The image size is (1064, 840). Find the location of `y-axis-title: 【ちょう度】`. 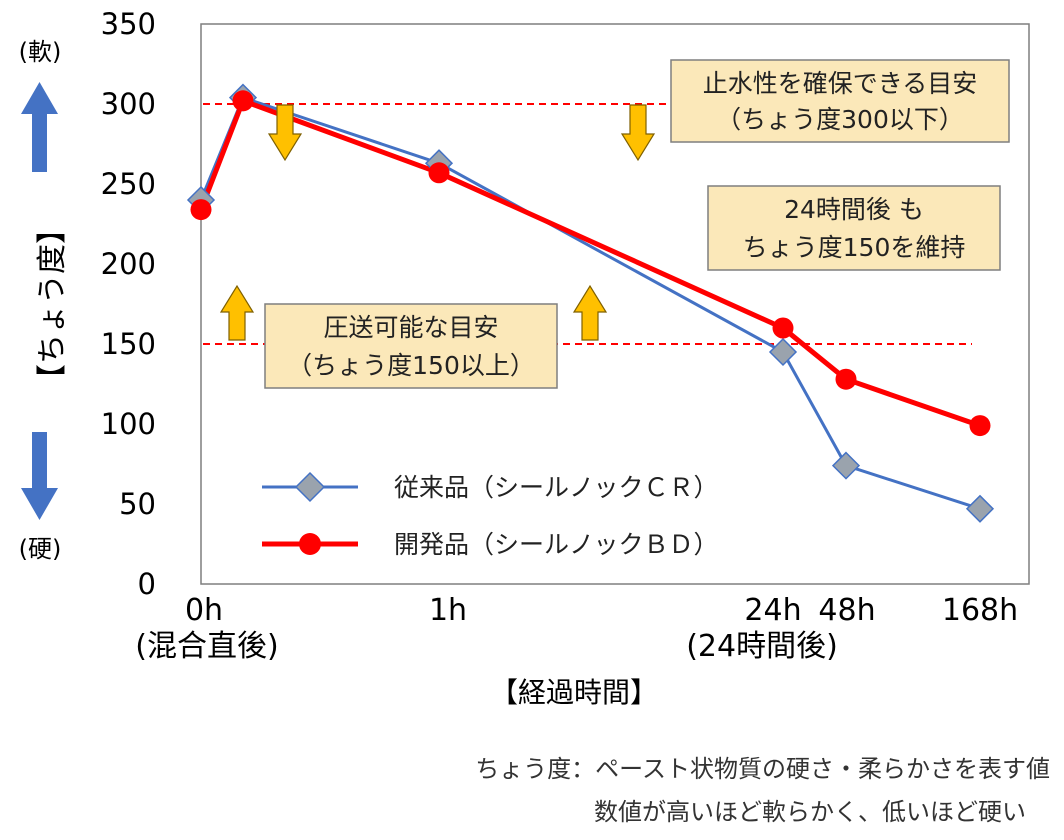

y-axis-title: 【ちょう度】 is located at coordinates (52, 304).